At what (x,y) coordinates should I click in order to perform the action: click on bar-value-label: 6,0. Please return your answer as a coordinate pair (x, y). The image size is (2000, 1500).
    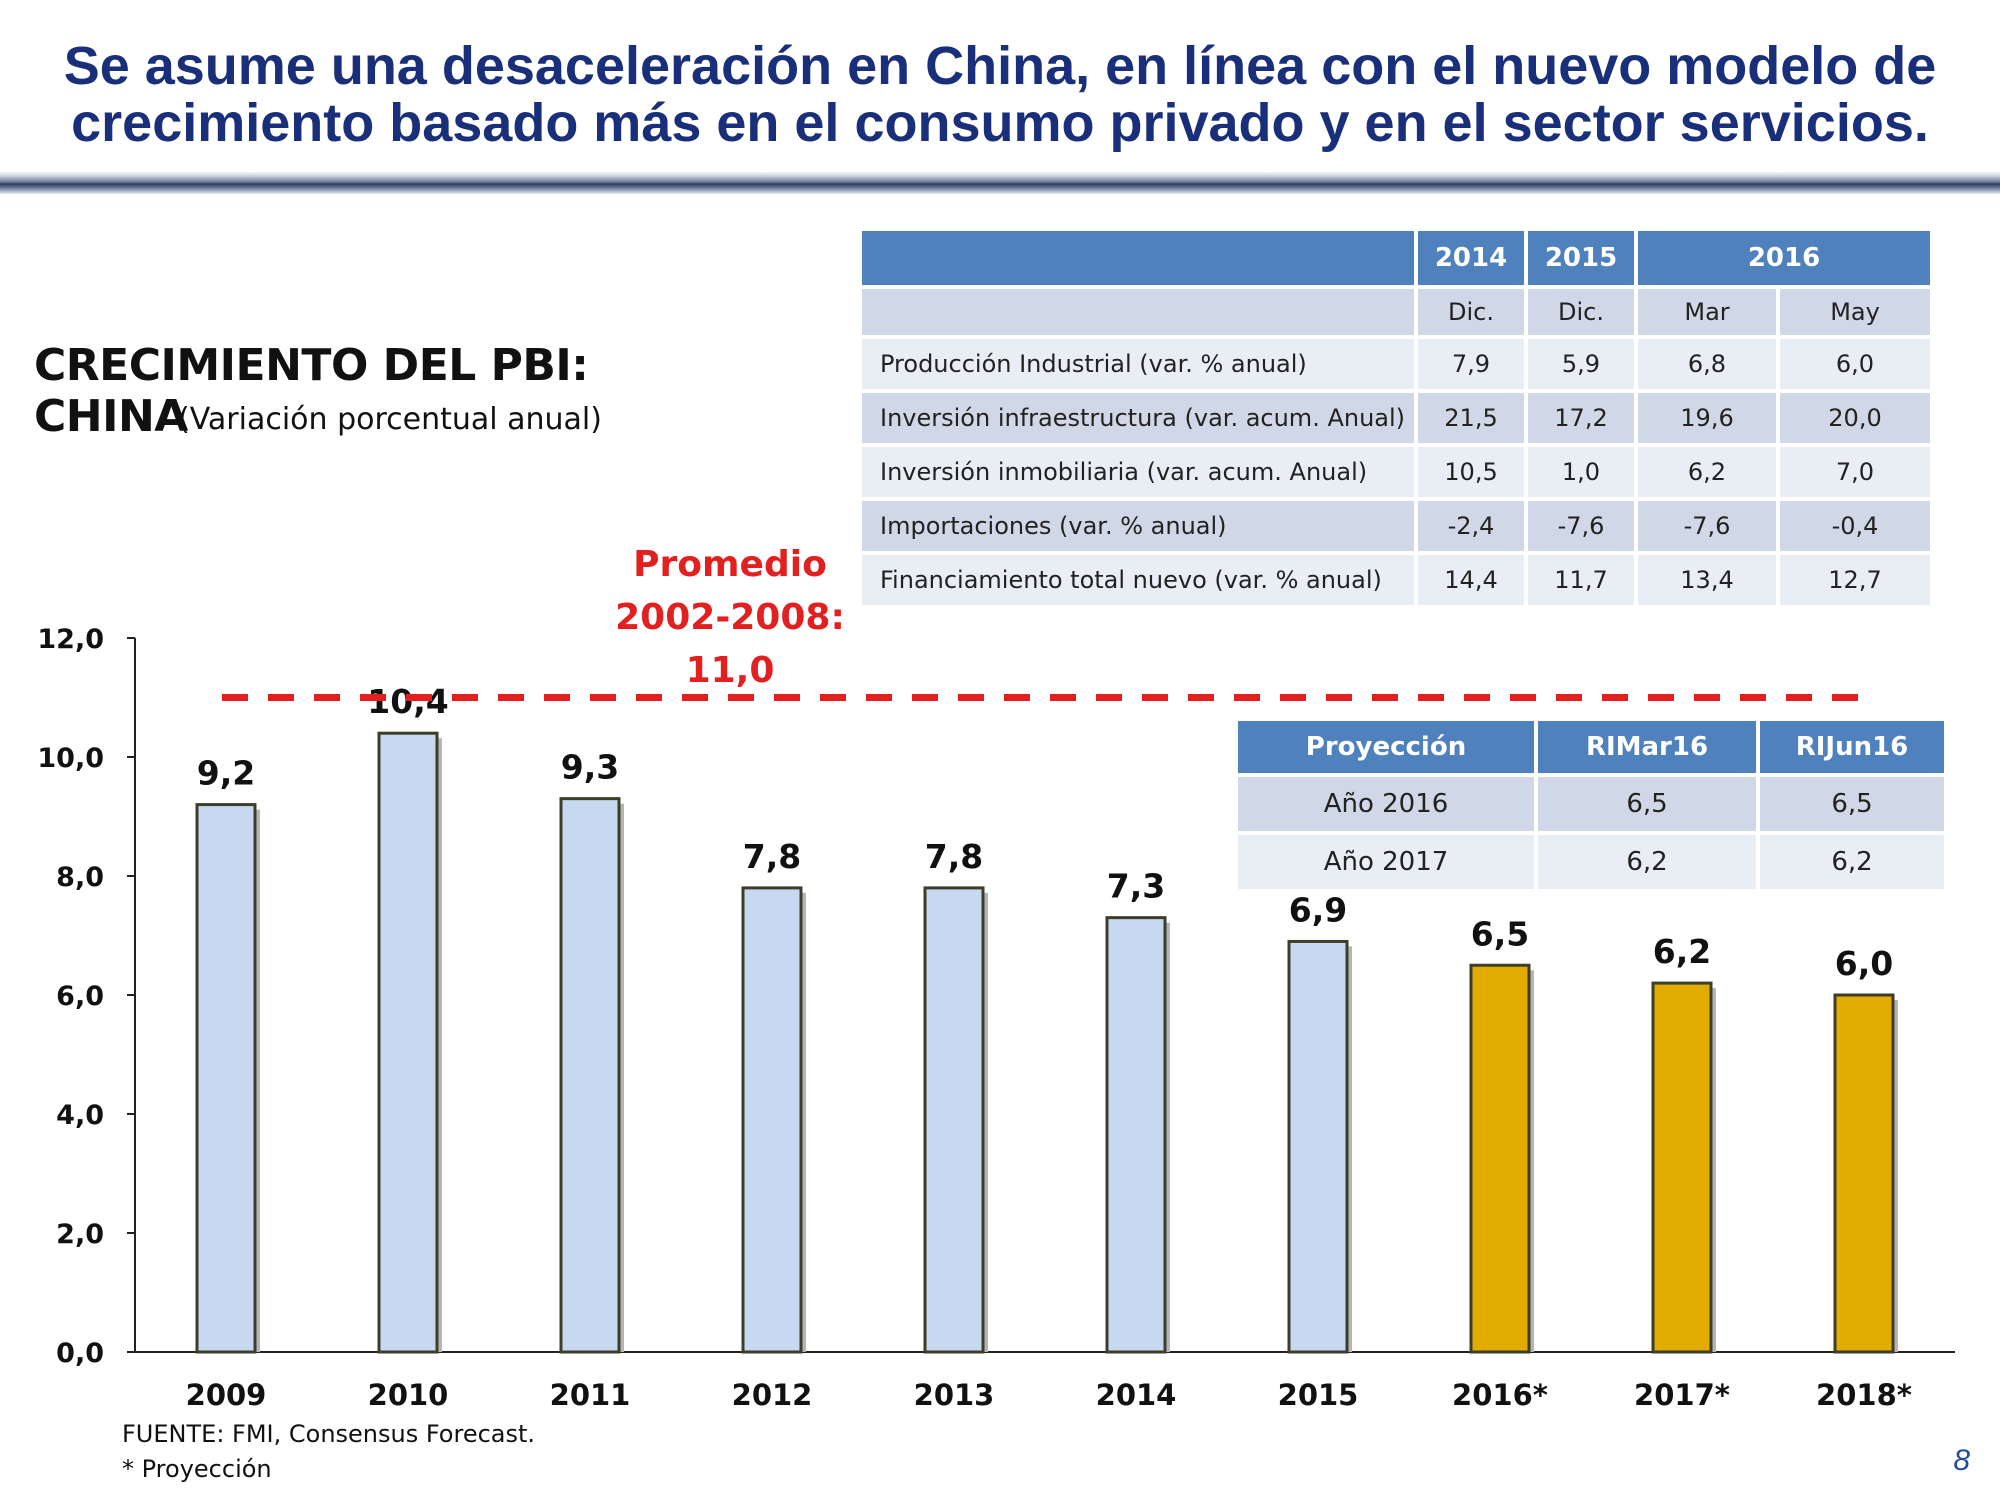
    Looking at the image, I should click on (1864, 963).